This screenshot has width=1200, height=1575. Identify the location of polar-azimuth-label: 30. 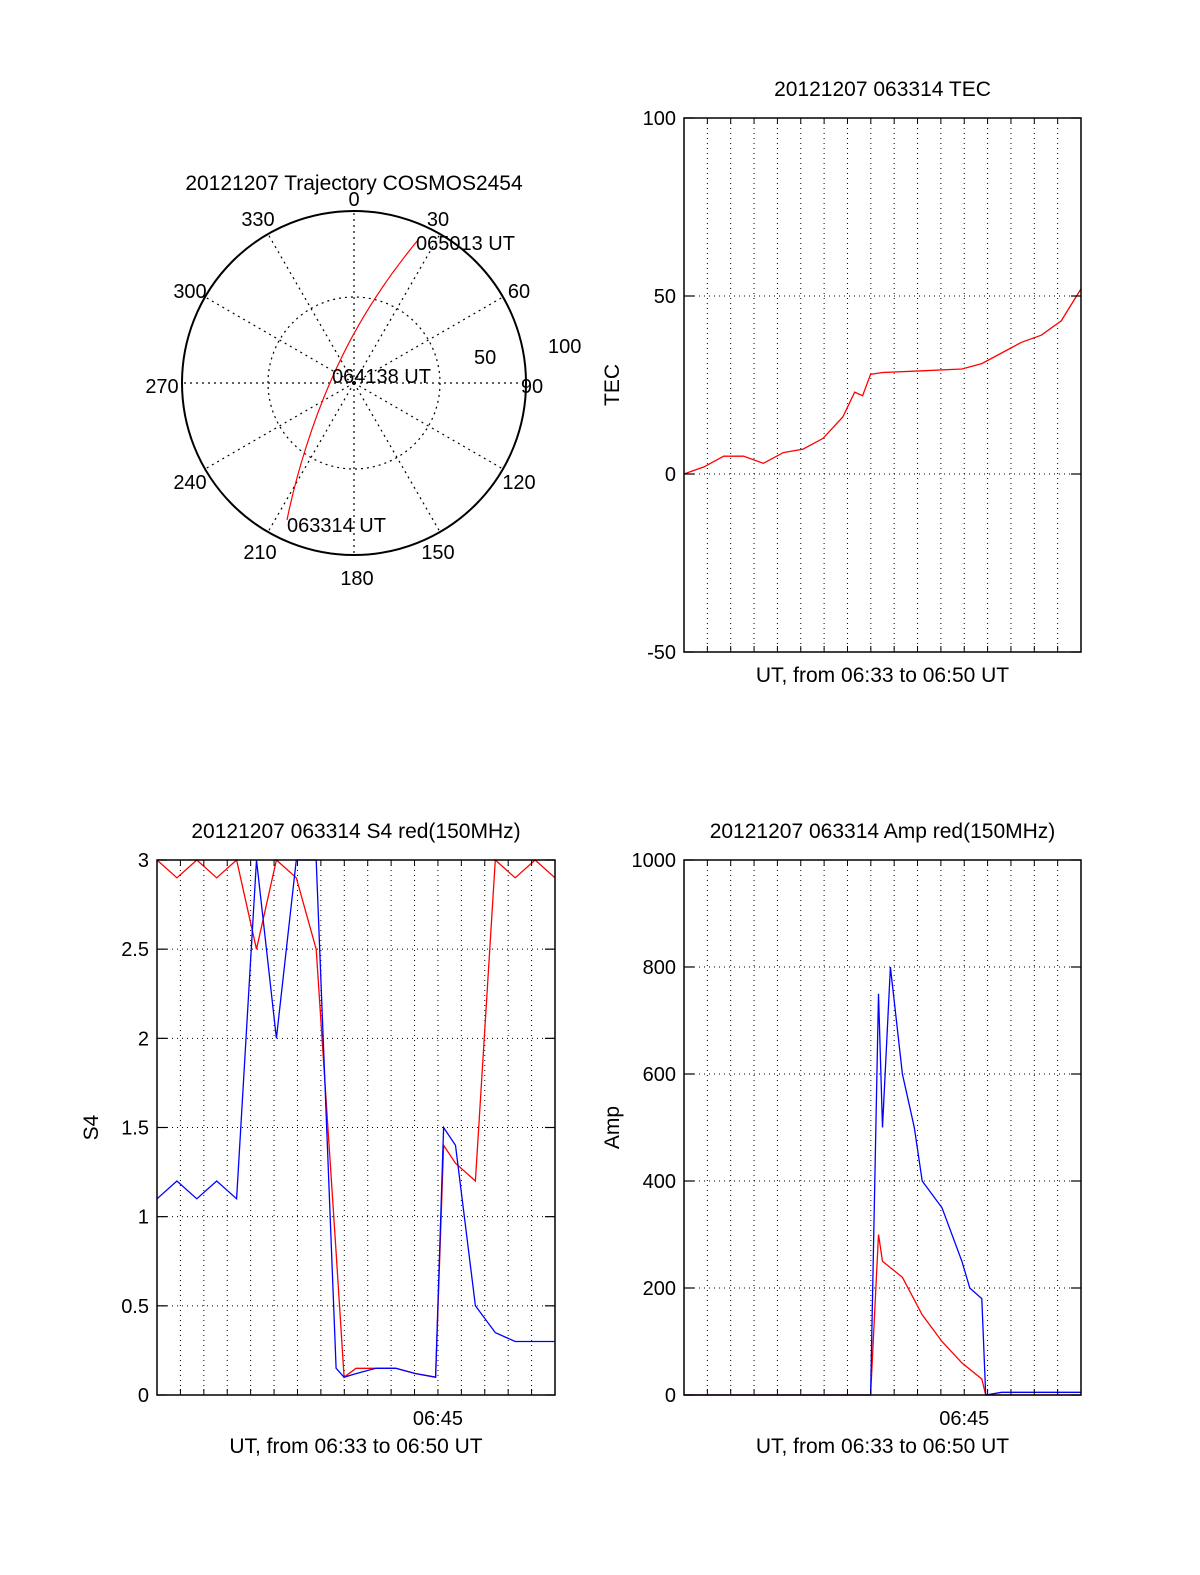
(438, 220).